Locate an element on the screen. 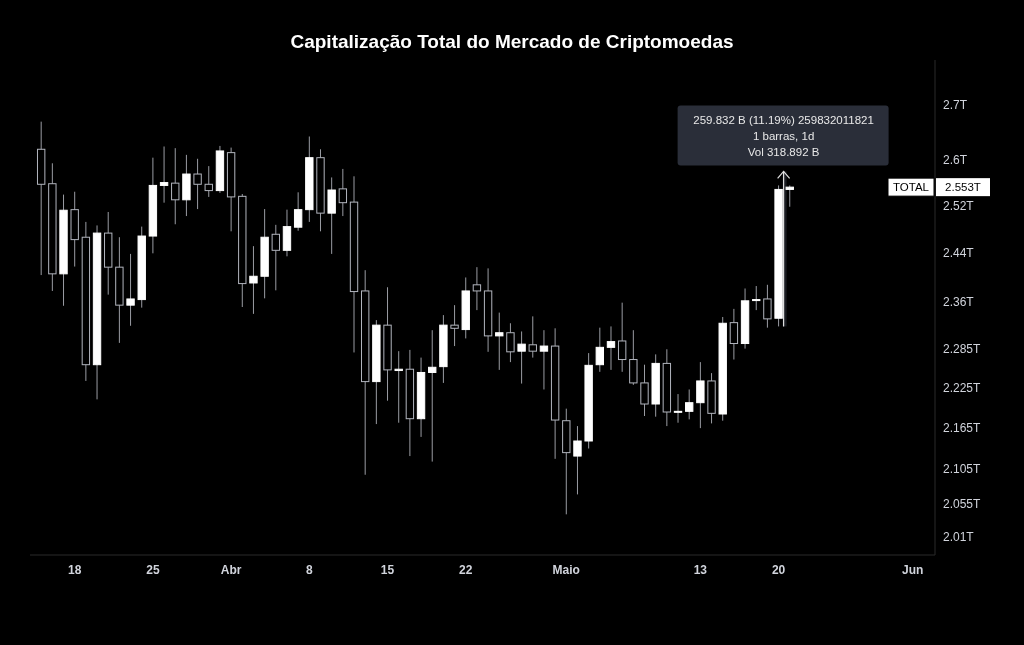 This screenshot has width=1024, height=645. chart-title: Capitalização Total do Mercado de Criptomoedas is located at coordinates (512, 41).